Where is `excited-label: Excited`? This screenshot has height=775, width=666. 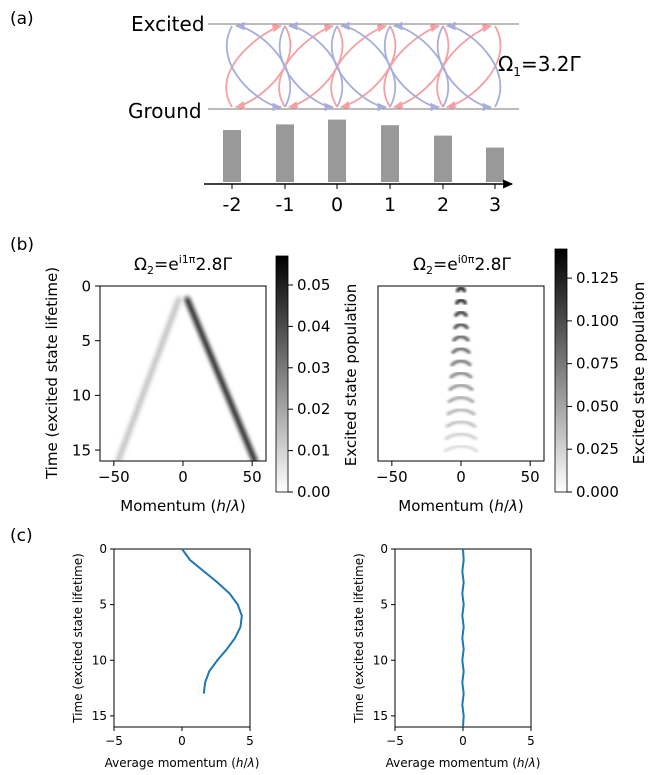
excited-label: Excited is located at coordinates (168, 24).